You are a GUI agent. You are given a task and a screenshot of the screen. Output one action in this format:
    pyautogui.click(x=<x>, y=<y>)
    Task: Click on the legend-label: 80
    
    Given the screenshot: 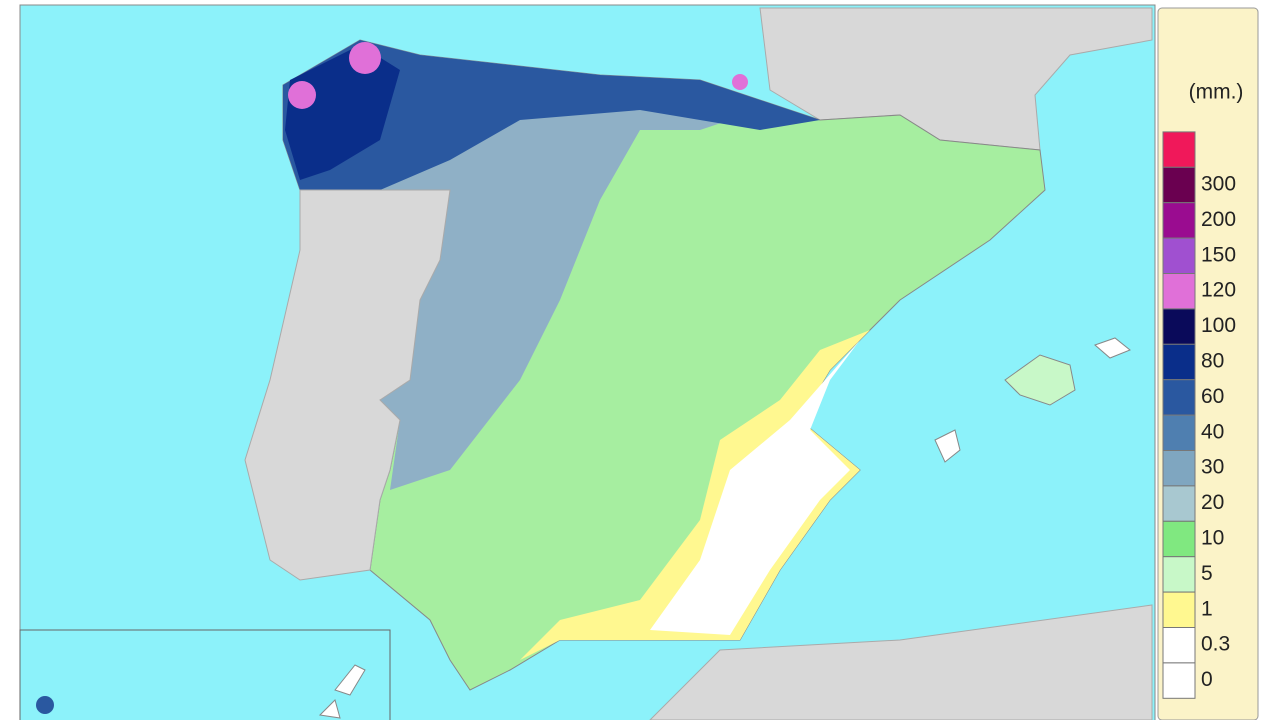 What is the action you would take?
    pyautogui.click(x=1212, y=361)
    